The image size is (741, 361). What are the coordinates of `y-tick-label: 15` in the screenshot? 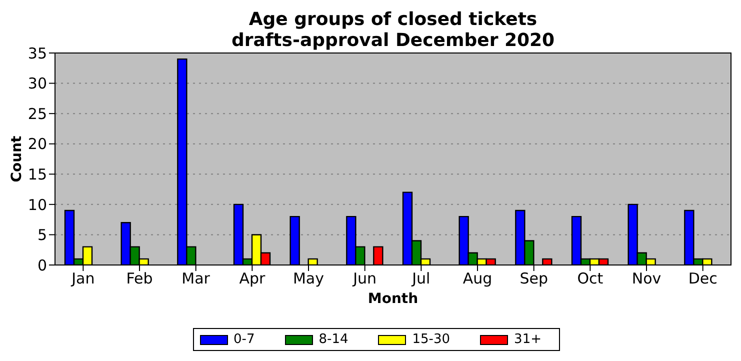 It's located at (37, 174).